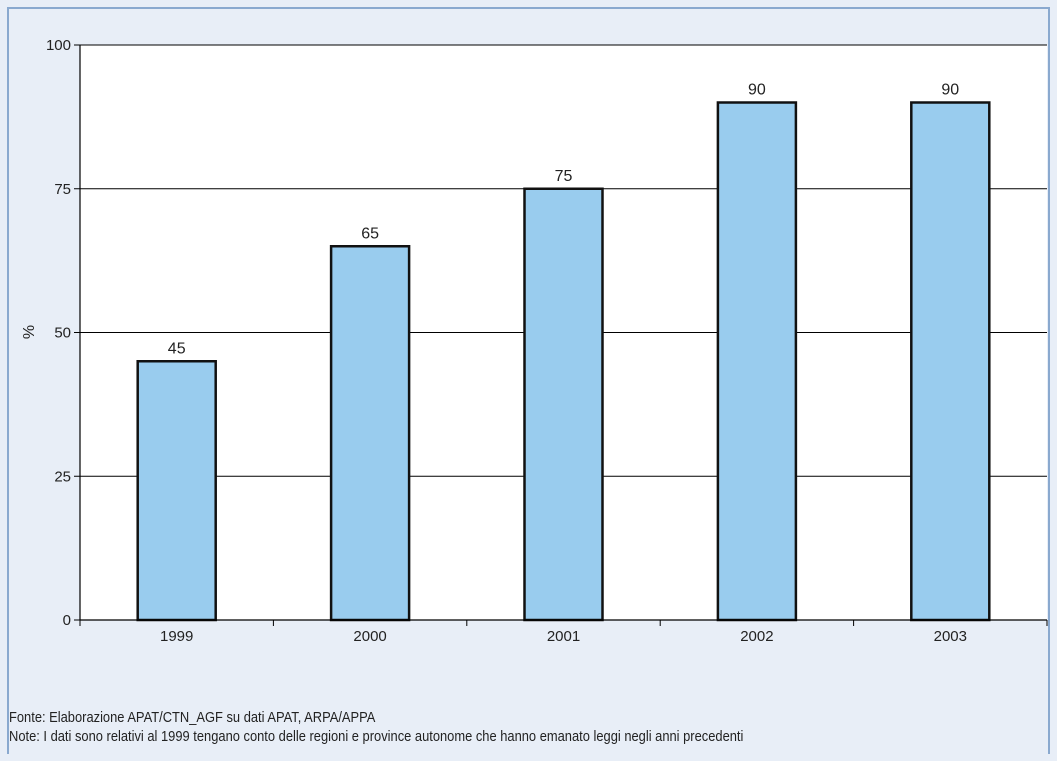 This screenshot has width=1057, height=761. What do you see at coordinates (950, 636) in the screenshot?
I see `x-tick-label: 2003` at bounding box center [950, 636].